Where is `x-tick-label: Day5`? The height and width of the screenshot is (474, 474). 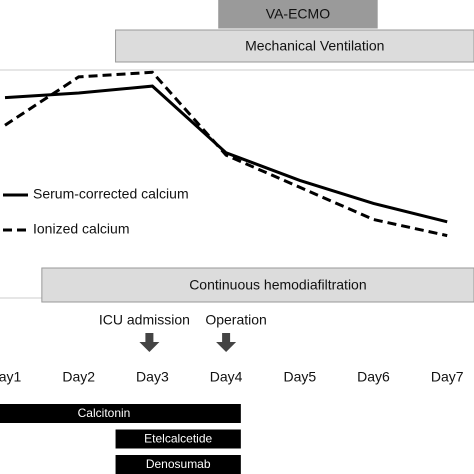 x-tick-label: Day5 is located at coordinates (299, 377).